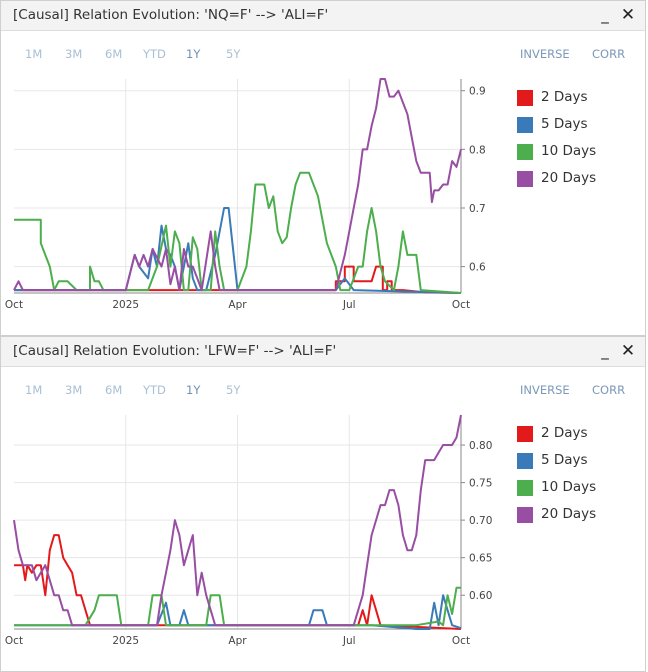 Image resolution: width=648 pixels, height=672 pixels. Describe the element at coordinates (477, 268) in the screenshot. I see `y-tick-label: 0.6` at that location.